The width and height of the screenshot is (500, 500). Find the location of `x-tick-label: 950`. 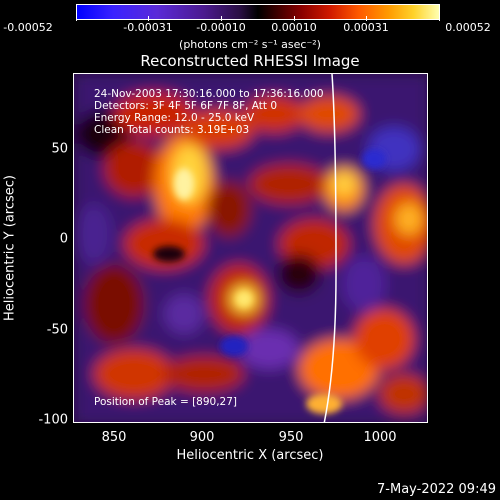

x-tick-label: 950 is located at coordinates (291, 437).